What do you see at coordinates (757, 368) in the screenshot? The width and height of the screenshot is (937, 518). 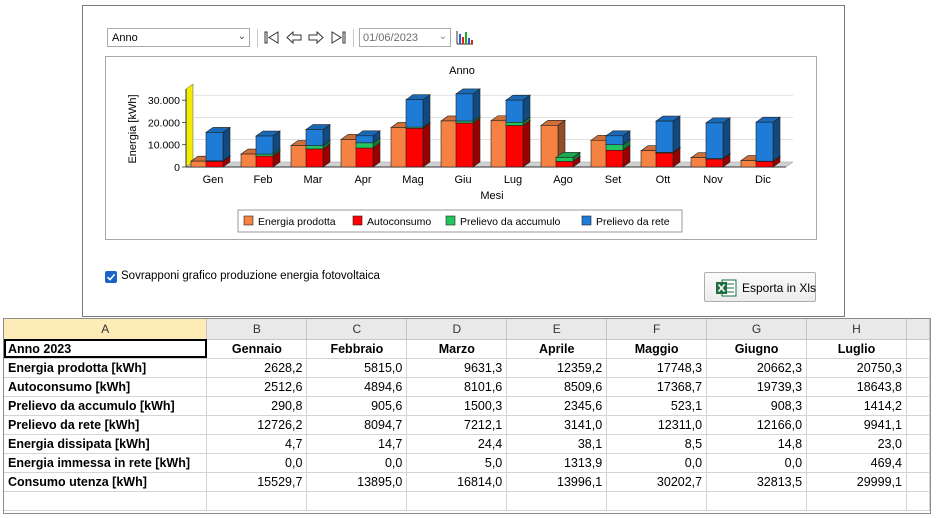 I see `table-cell: 20662,3` at bounding box center [757, 368].